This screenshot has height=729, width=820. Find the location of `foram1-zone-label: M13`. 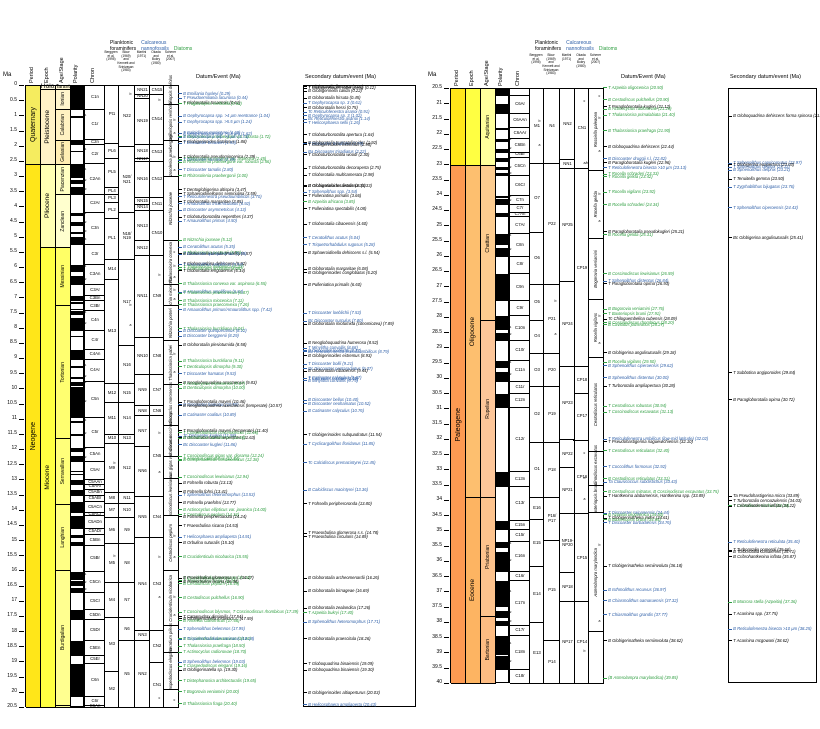

foram1-zone-label: M13 is located at coordinates (112, 331).